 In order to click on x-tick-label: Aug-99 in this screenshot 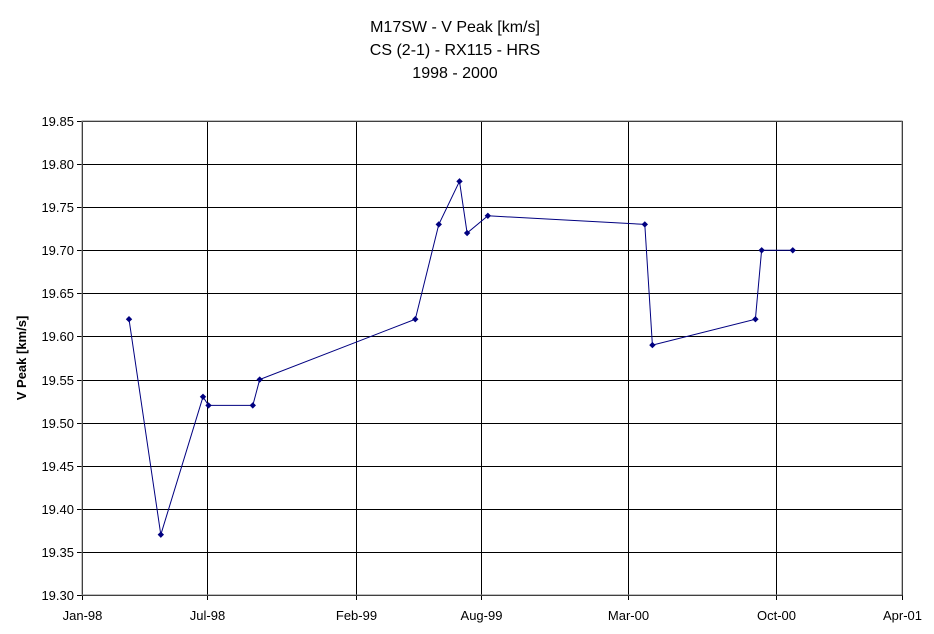, I will do `click(482, 615)`.